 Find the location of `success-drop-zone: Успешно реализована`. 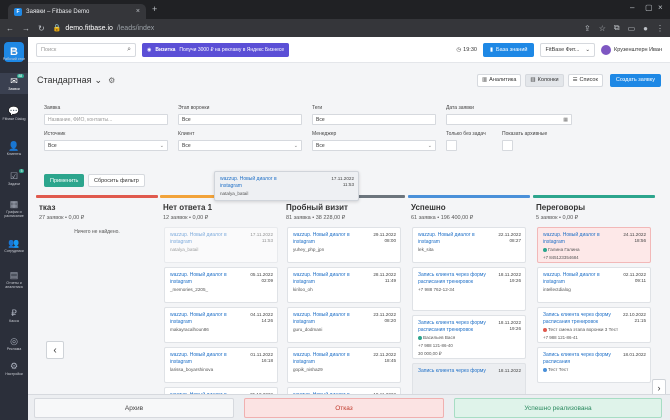

success-drop-zone: Успешно реализована is located at coordinates (558, 408).